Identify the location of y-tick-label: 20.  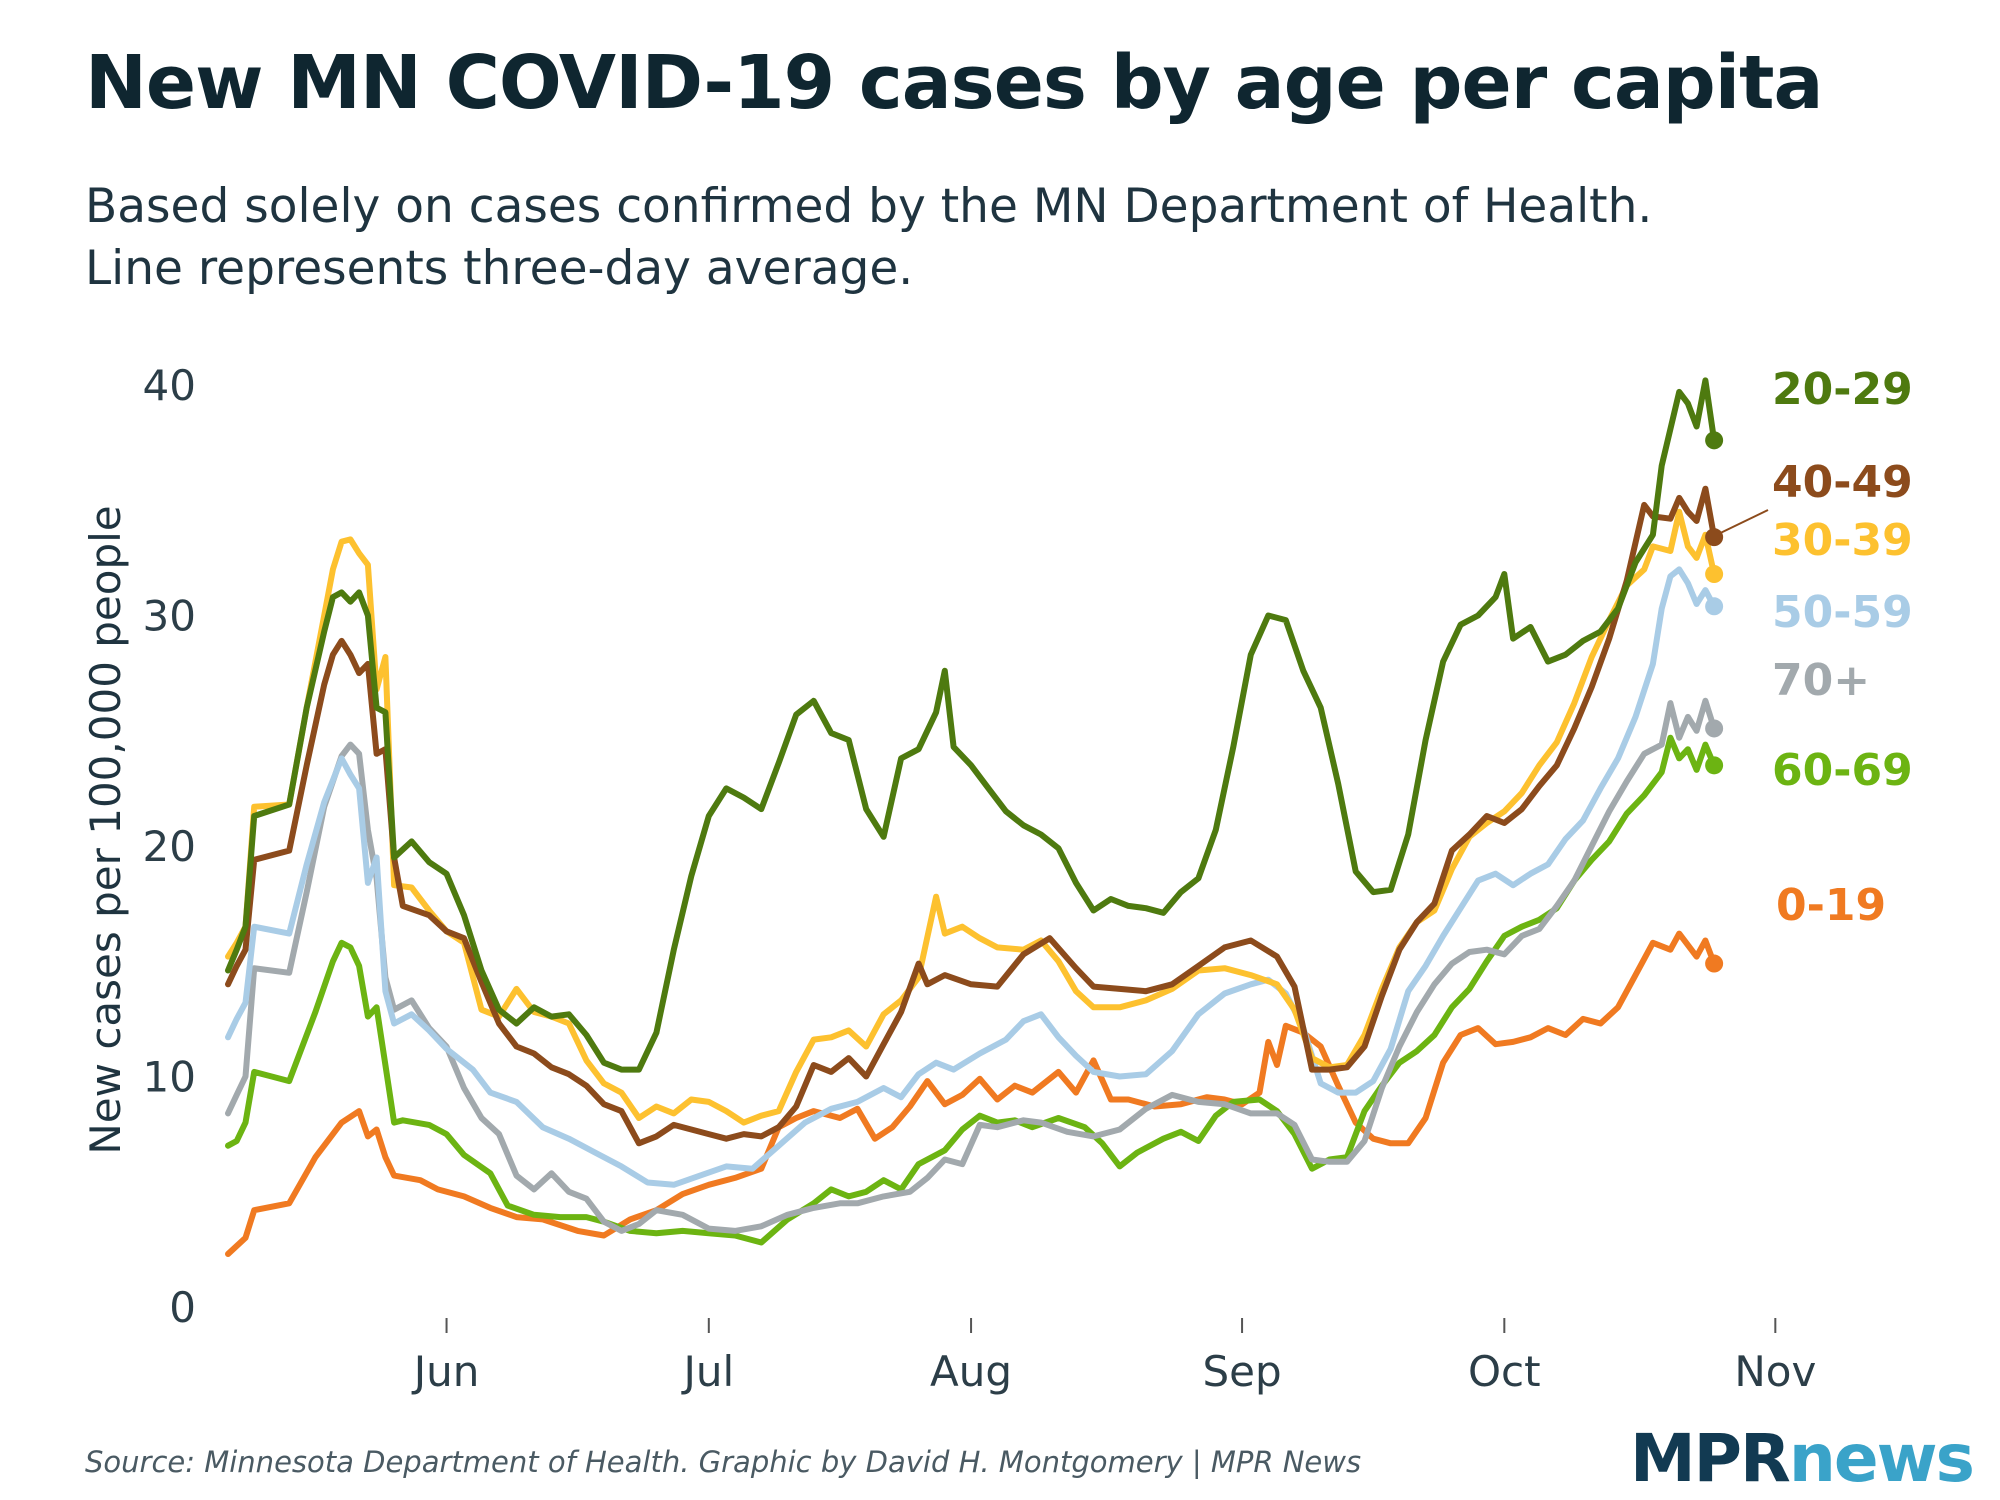
(169, 846).